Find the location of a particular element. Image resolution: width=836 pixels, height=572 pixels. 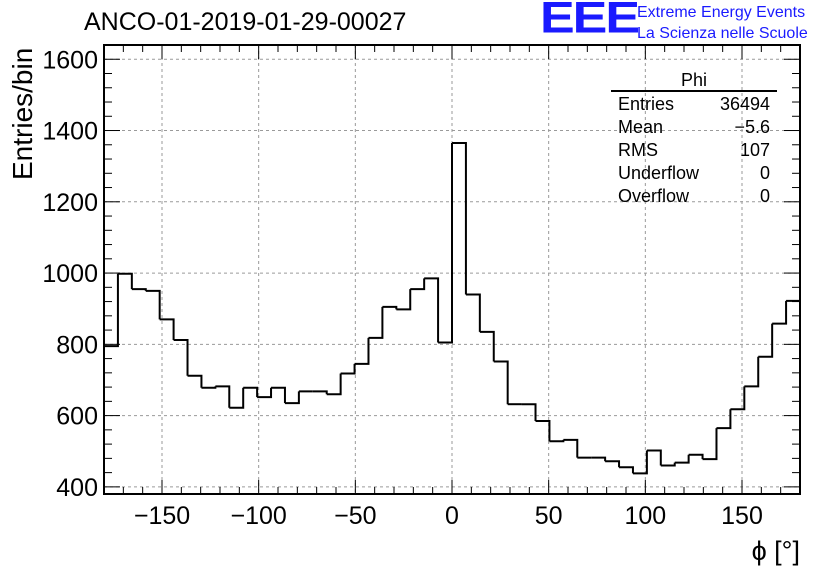

y-tick-label: 1200 is located at coordinates (70, 203).